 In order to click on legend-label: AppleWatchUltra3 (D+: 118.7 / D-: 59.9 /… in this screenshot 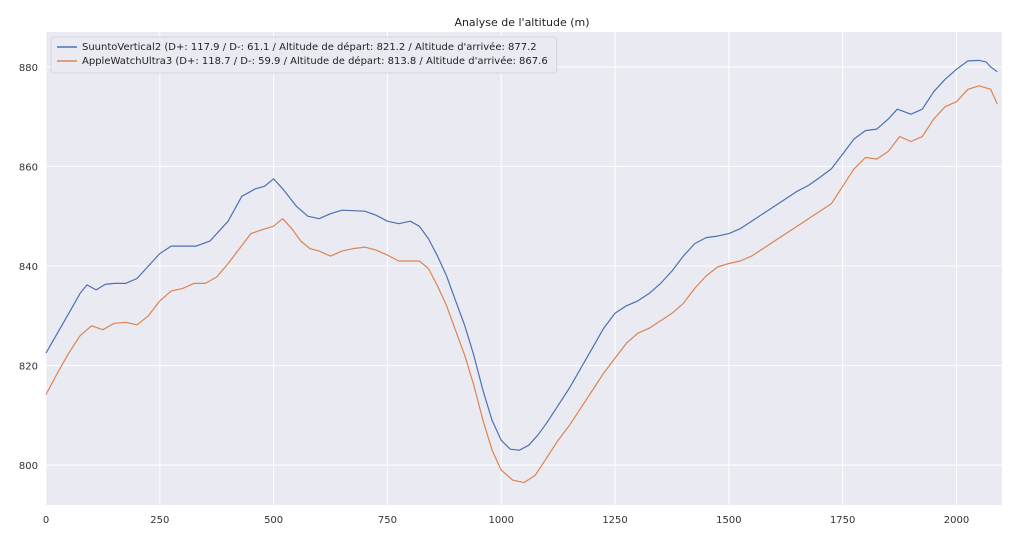, I will do `click(315, 61)`.